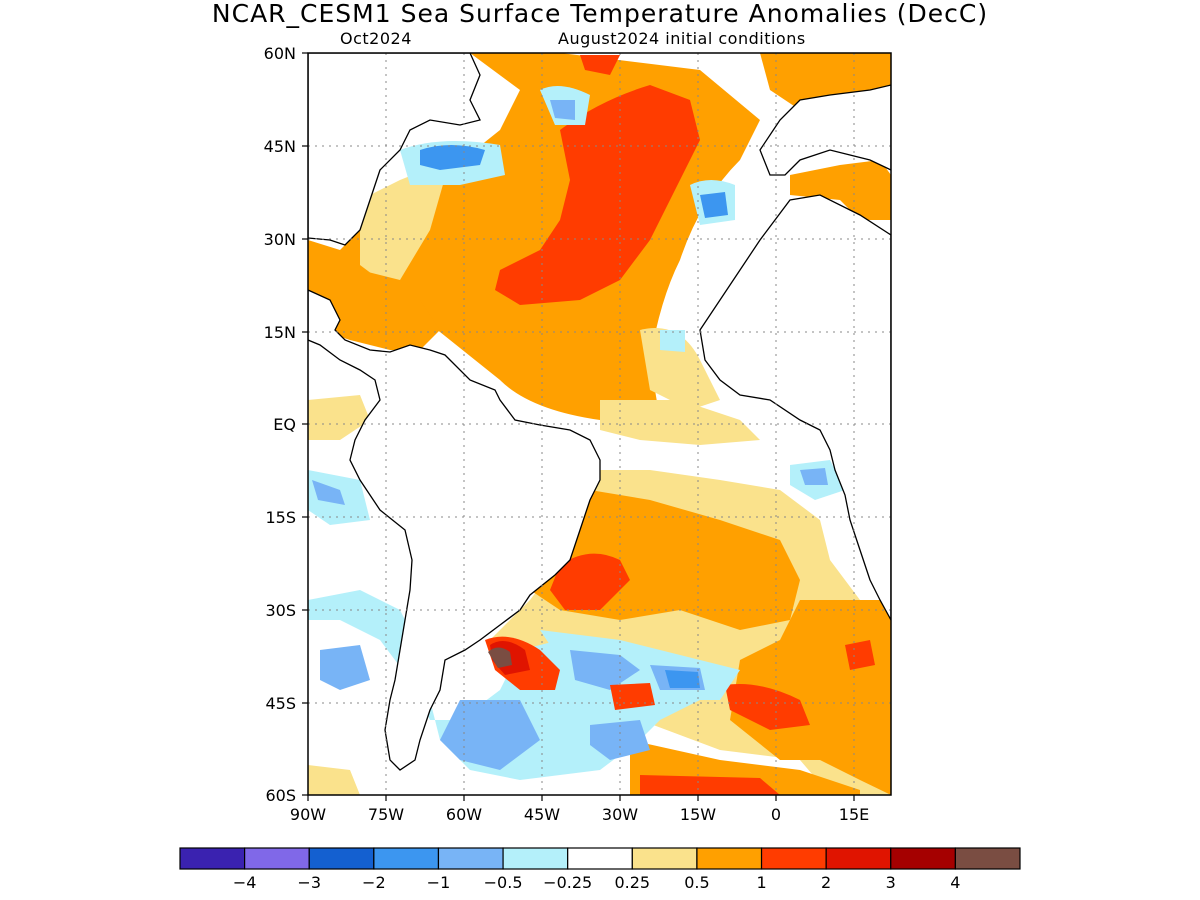  What do you see at coordinates (309, 882) in the screenshot?
I see `colorbar-label: −3` at bounding box center [309, 882].